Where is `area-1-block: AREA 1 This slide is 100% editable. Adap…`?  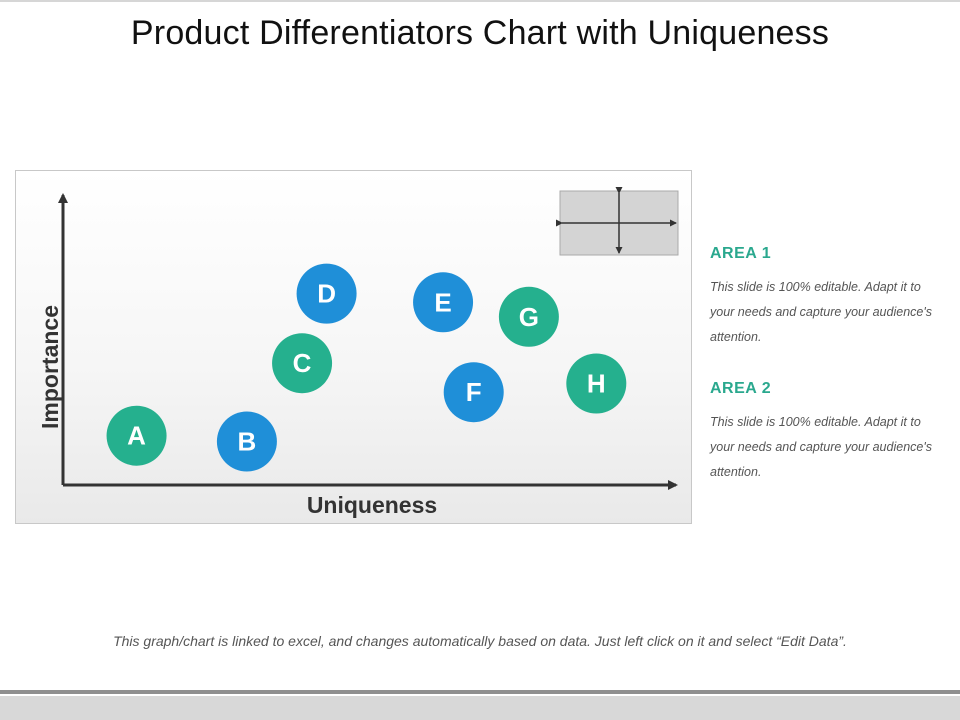 area-1-block: AREA 1 This slide is 100% editable. Adap… is located at coordinates (827, 297).